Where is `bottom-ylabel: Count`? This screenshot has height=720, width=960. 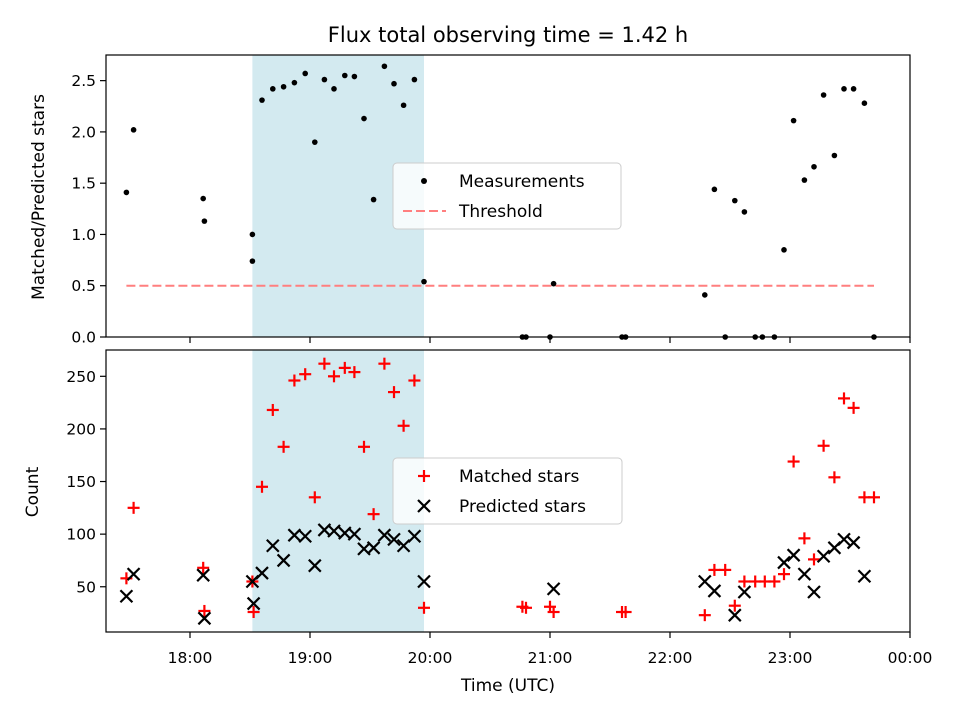 bottom-ylabel: Count is located at coordinates (33, 491).